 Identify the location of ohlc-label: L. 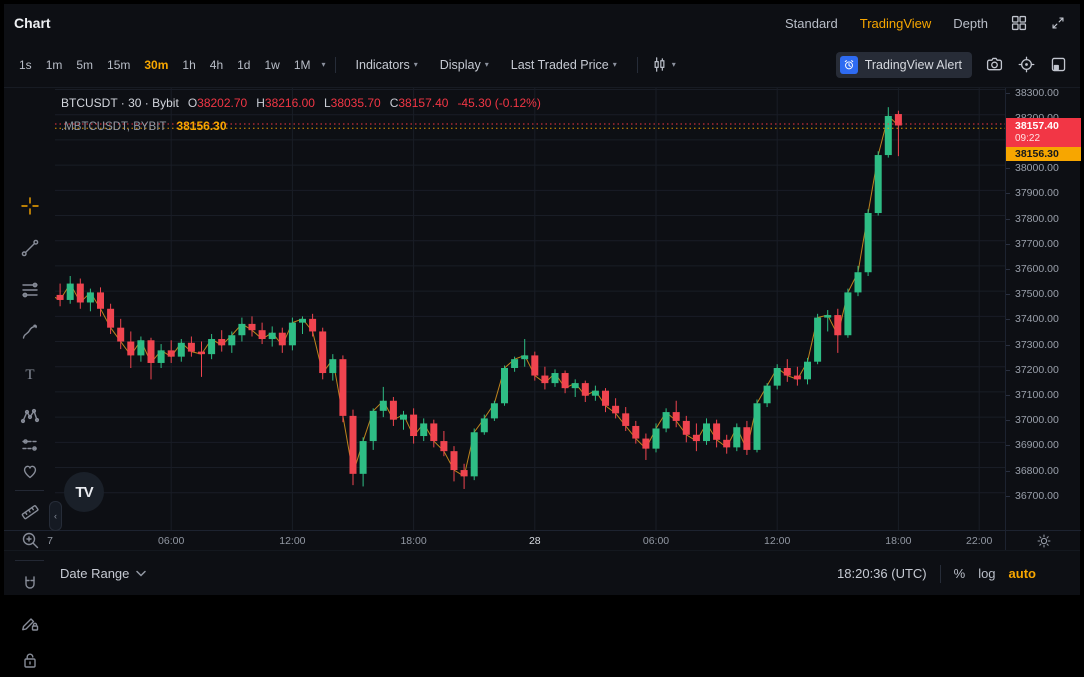
(327, 103).